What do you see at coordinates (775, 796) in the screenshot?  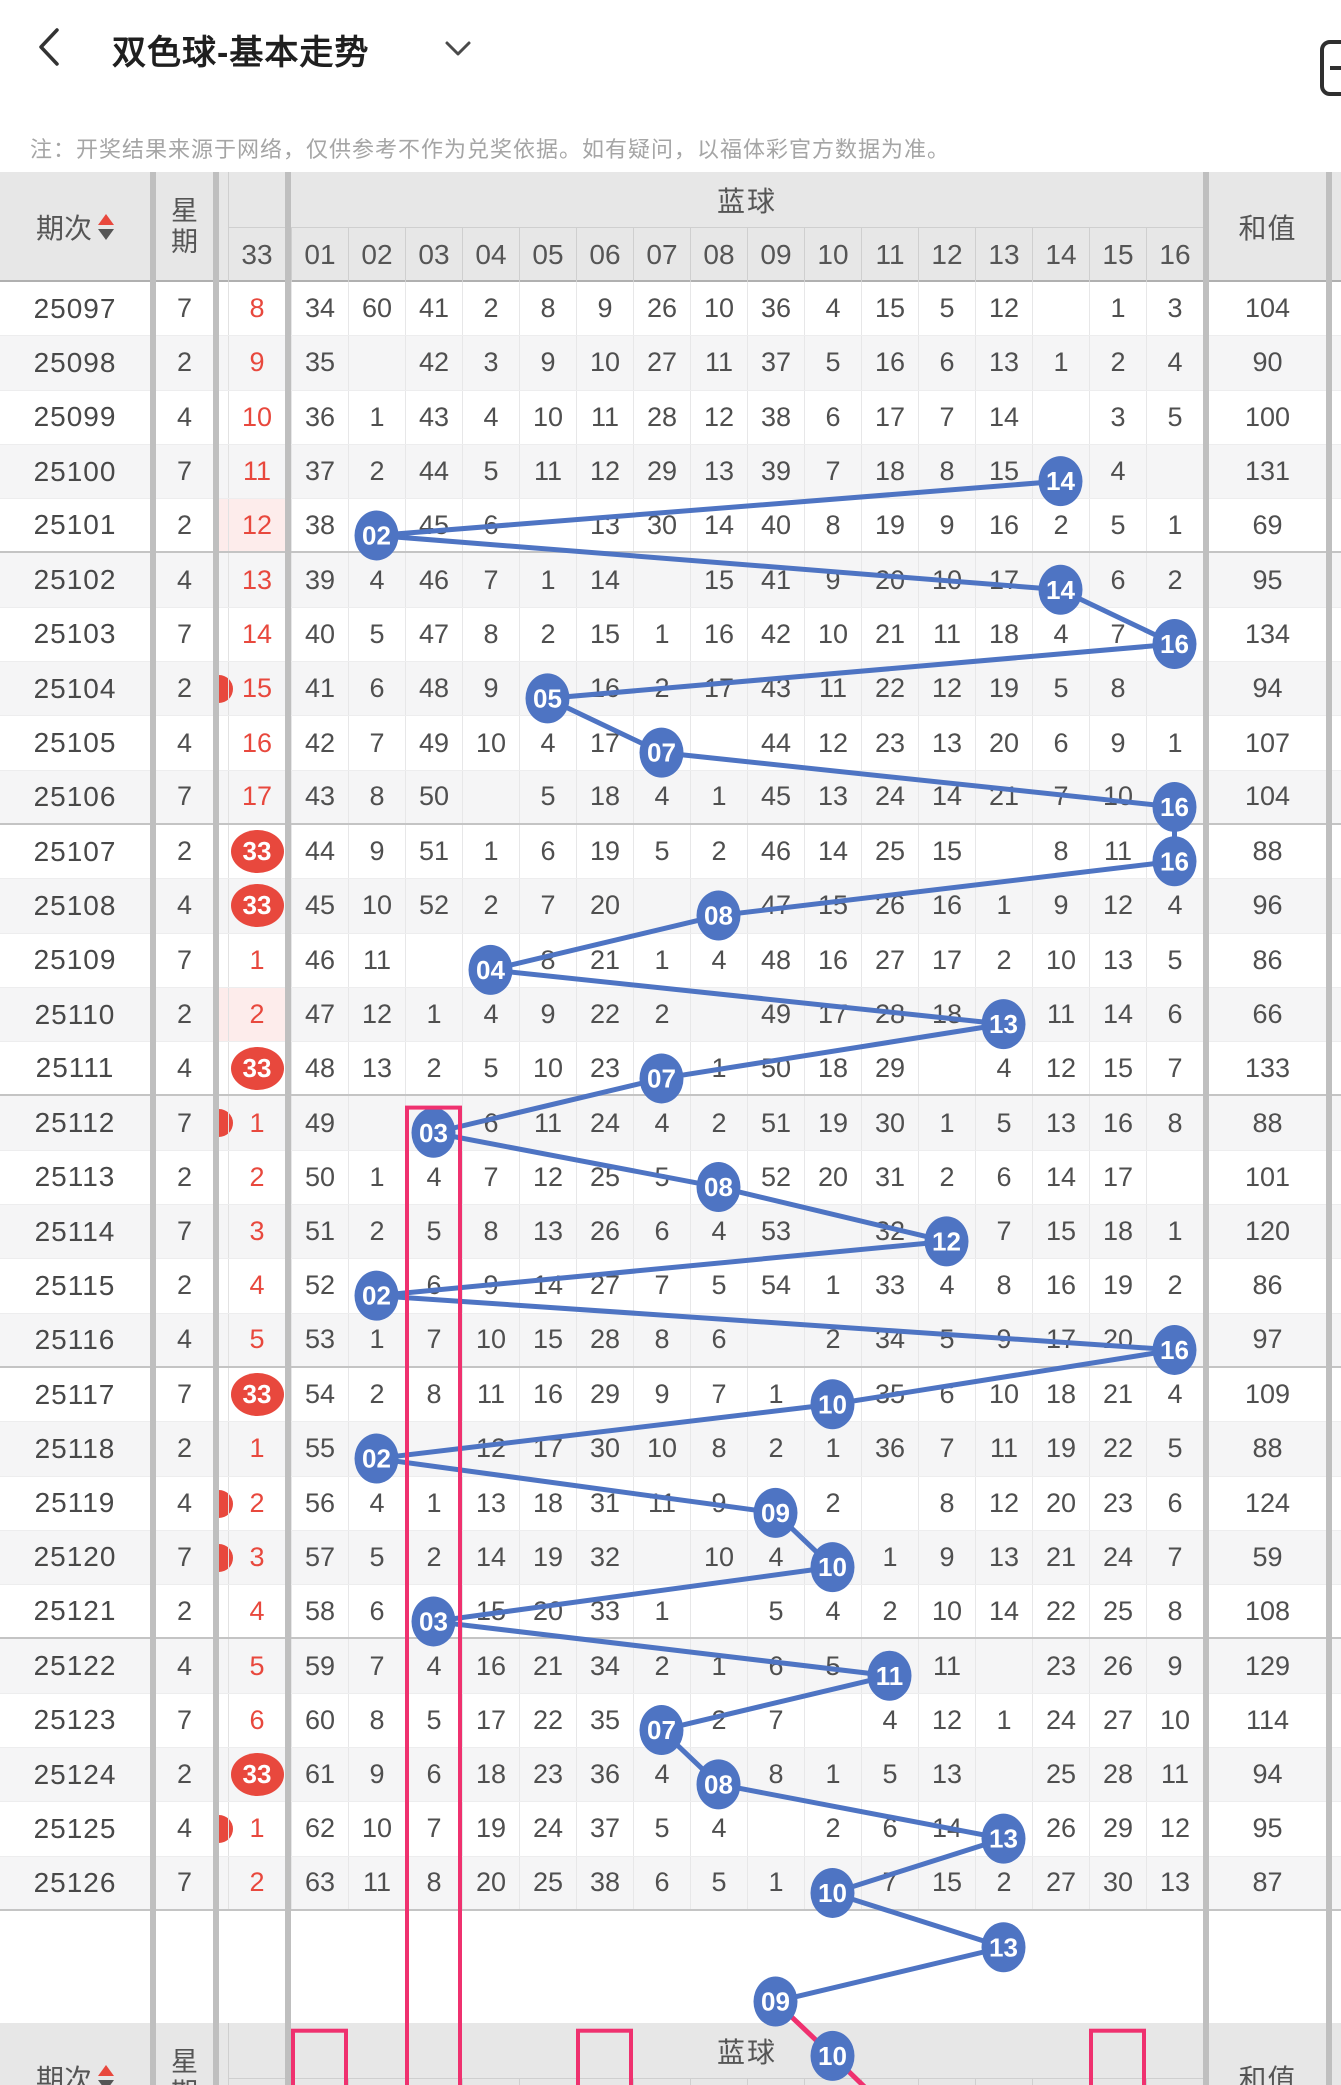 I see `ball-cell: 45` at bounding box center [775, 796].